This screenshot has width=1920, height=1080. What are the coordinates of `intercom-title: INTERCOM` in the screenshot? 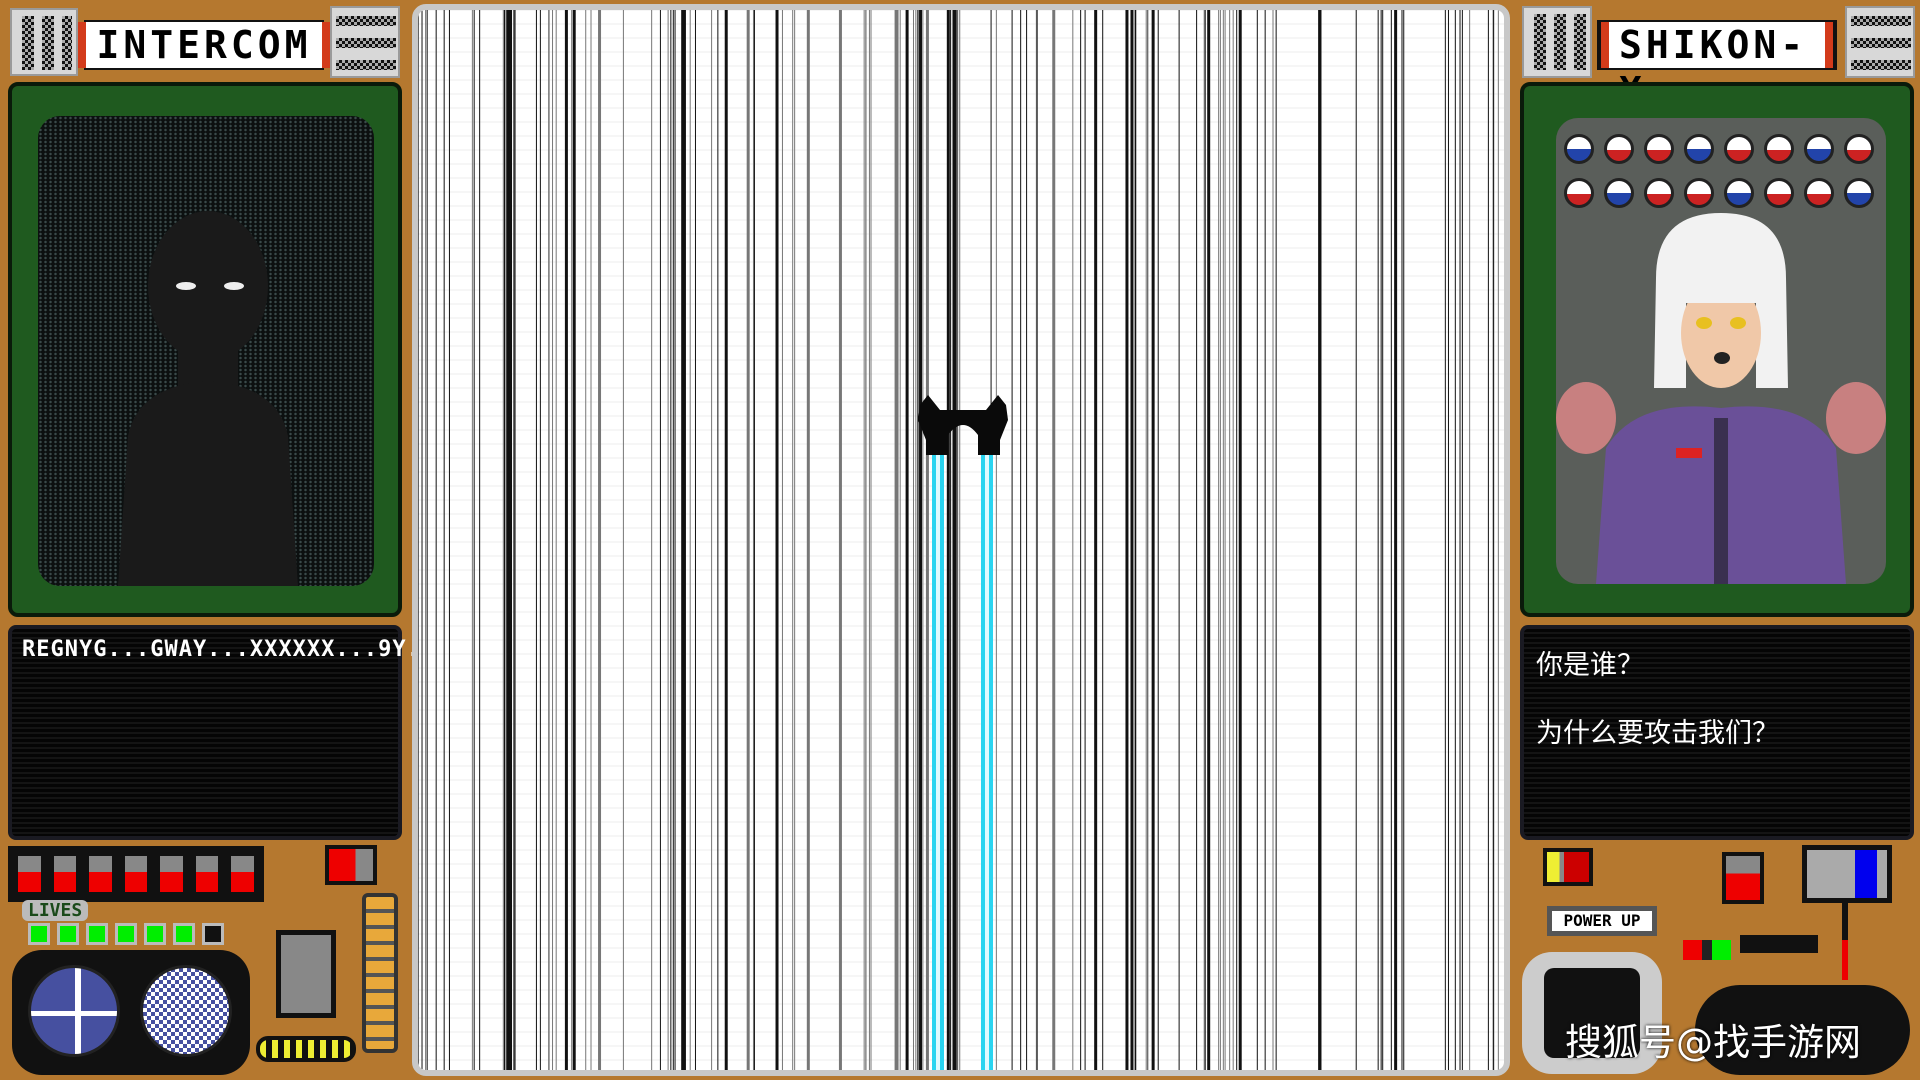 It's located at (204, 45).